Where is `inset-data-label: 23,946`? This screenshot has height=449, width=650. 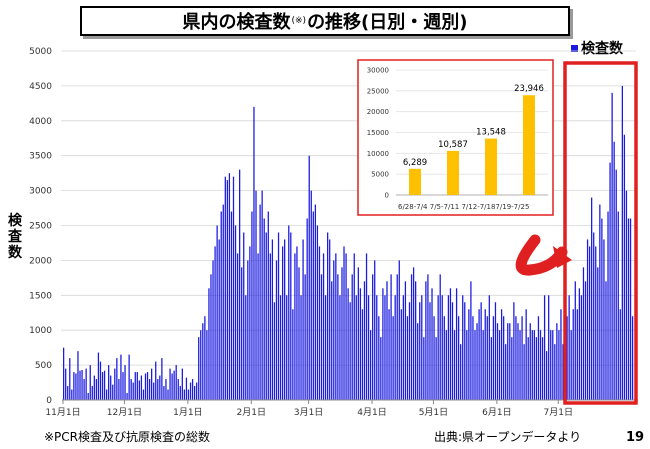
inset-data-label: 23,946 is located at coordinates (529, 89).